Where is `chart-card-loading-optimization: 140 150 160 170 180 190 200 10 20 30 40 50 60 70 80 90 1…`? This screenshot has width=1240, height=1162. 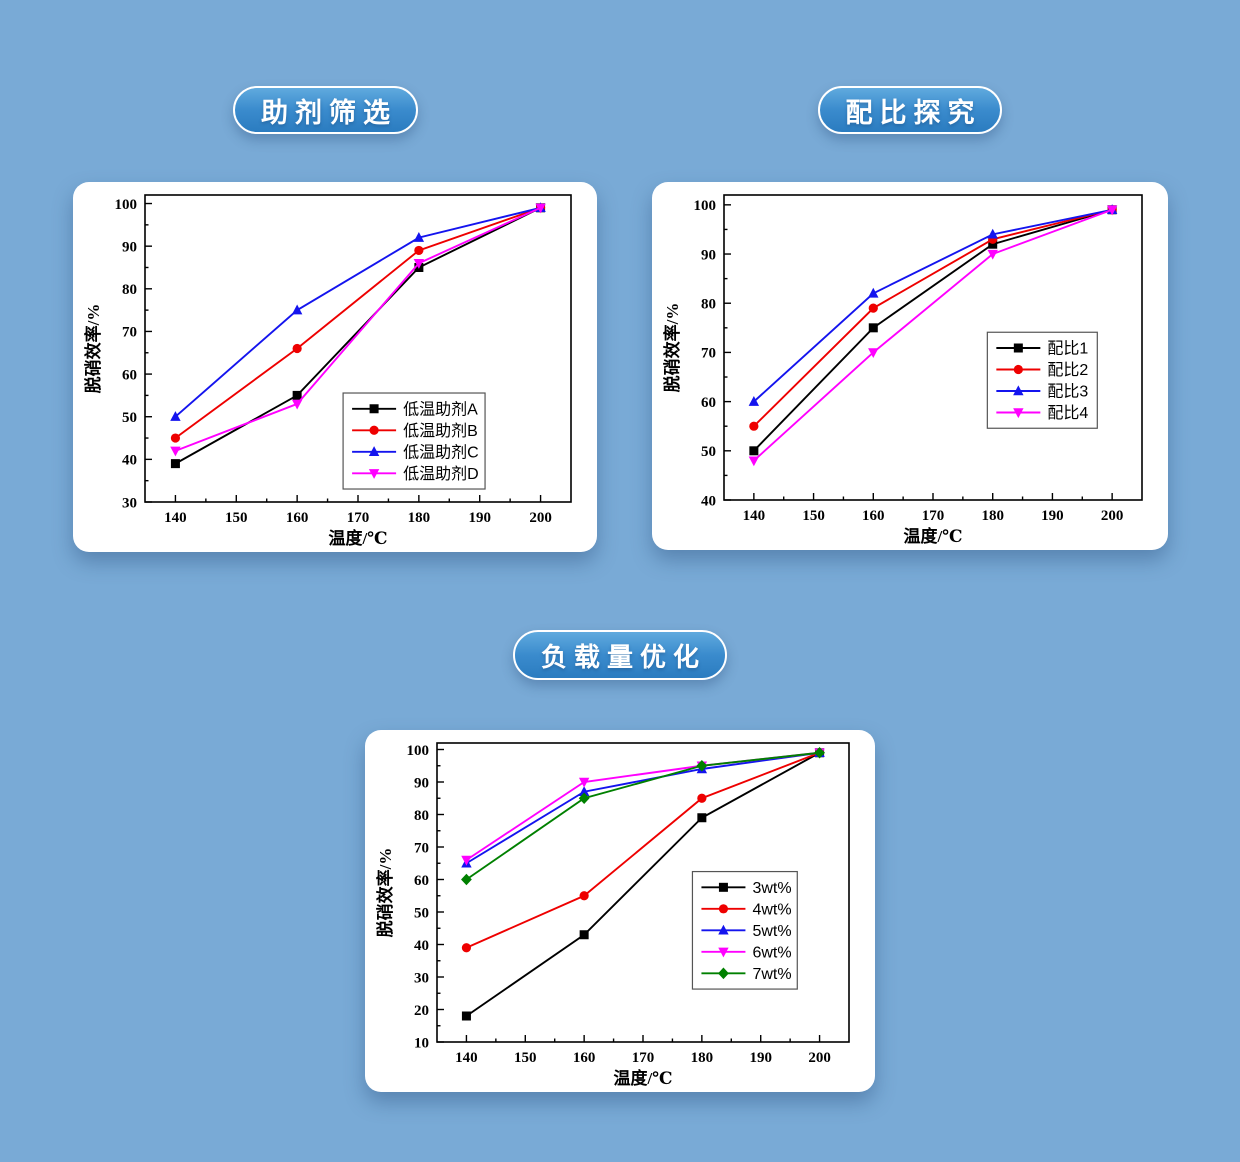
chart-card-loading-optimization: 140 150 160 170 180 190 200 10 20 30 40 50 60 70 80 90 1… is located at coordinates (620, 911).